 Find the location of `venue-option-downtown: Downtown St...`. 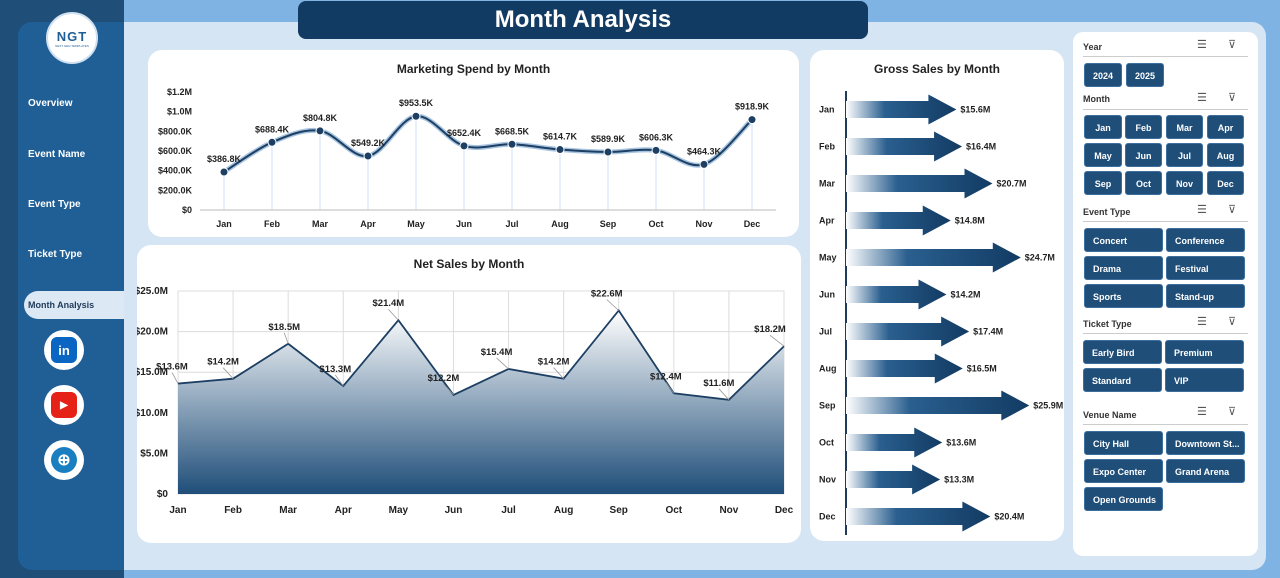

venue-option-downtown: Downtown St... is located at coordinates (1205, 443).